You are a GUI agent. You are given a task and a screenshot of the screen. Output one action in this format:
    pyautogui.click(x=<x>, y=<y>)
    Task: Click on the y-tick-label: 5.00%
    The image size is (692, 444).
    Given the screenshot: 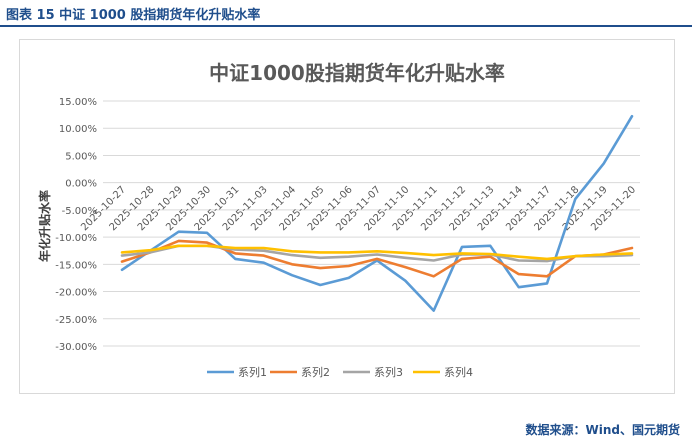 What is the action you would take?
    pyautogui.click(x=81, y=156)
    